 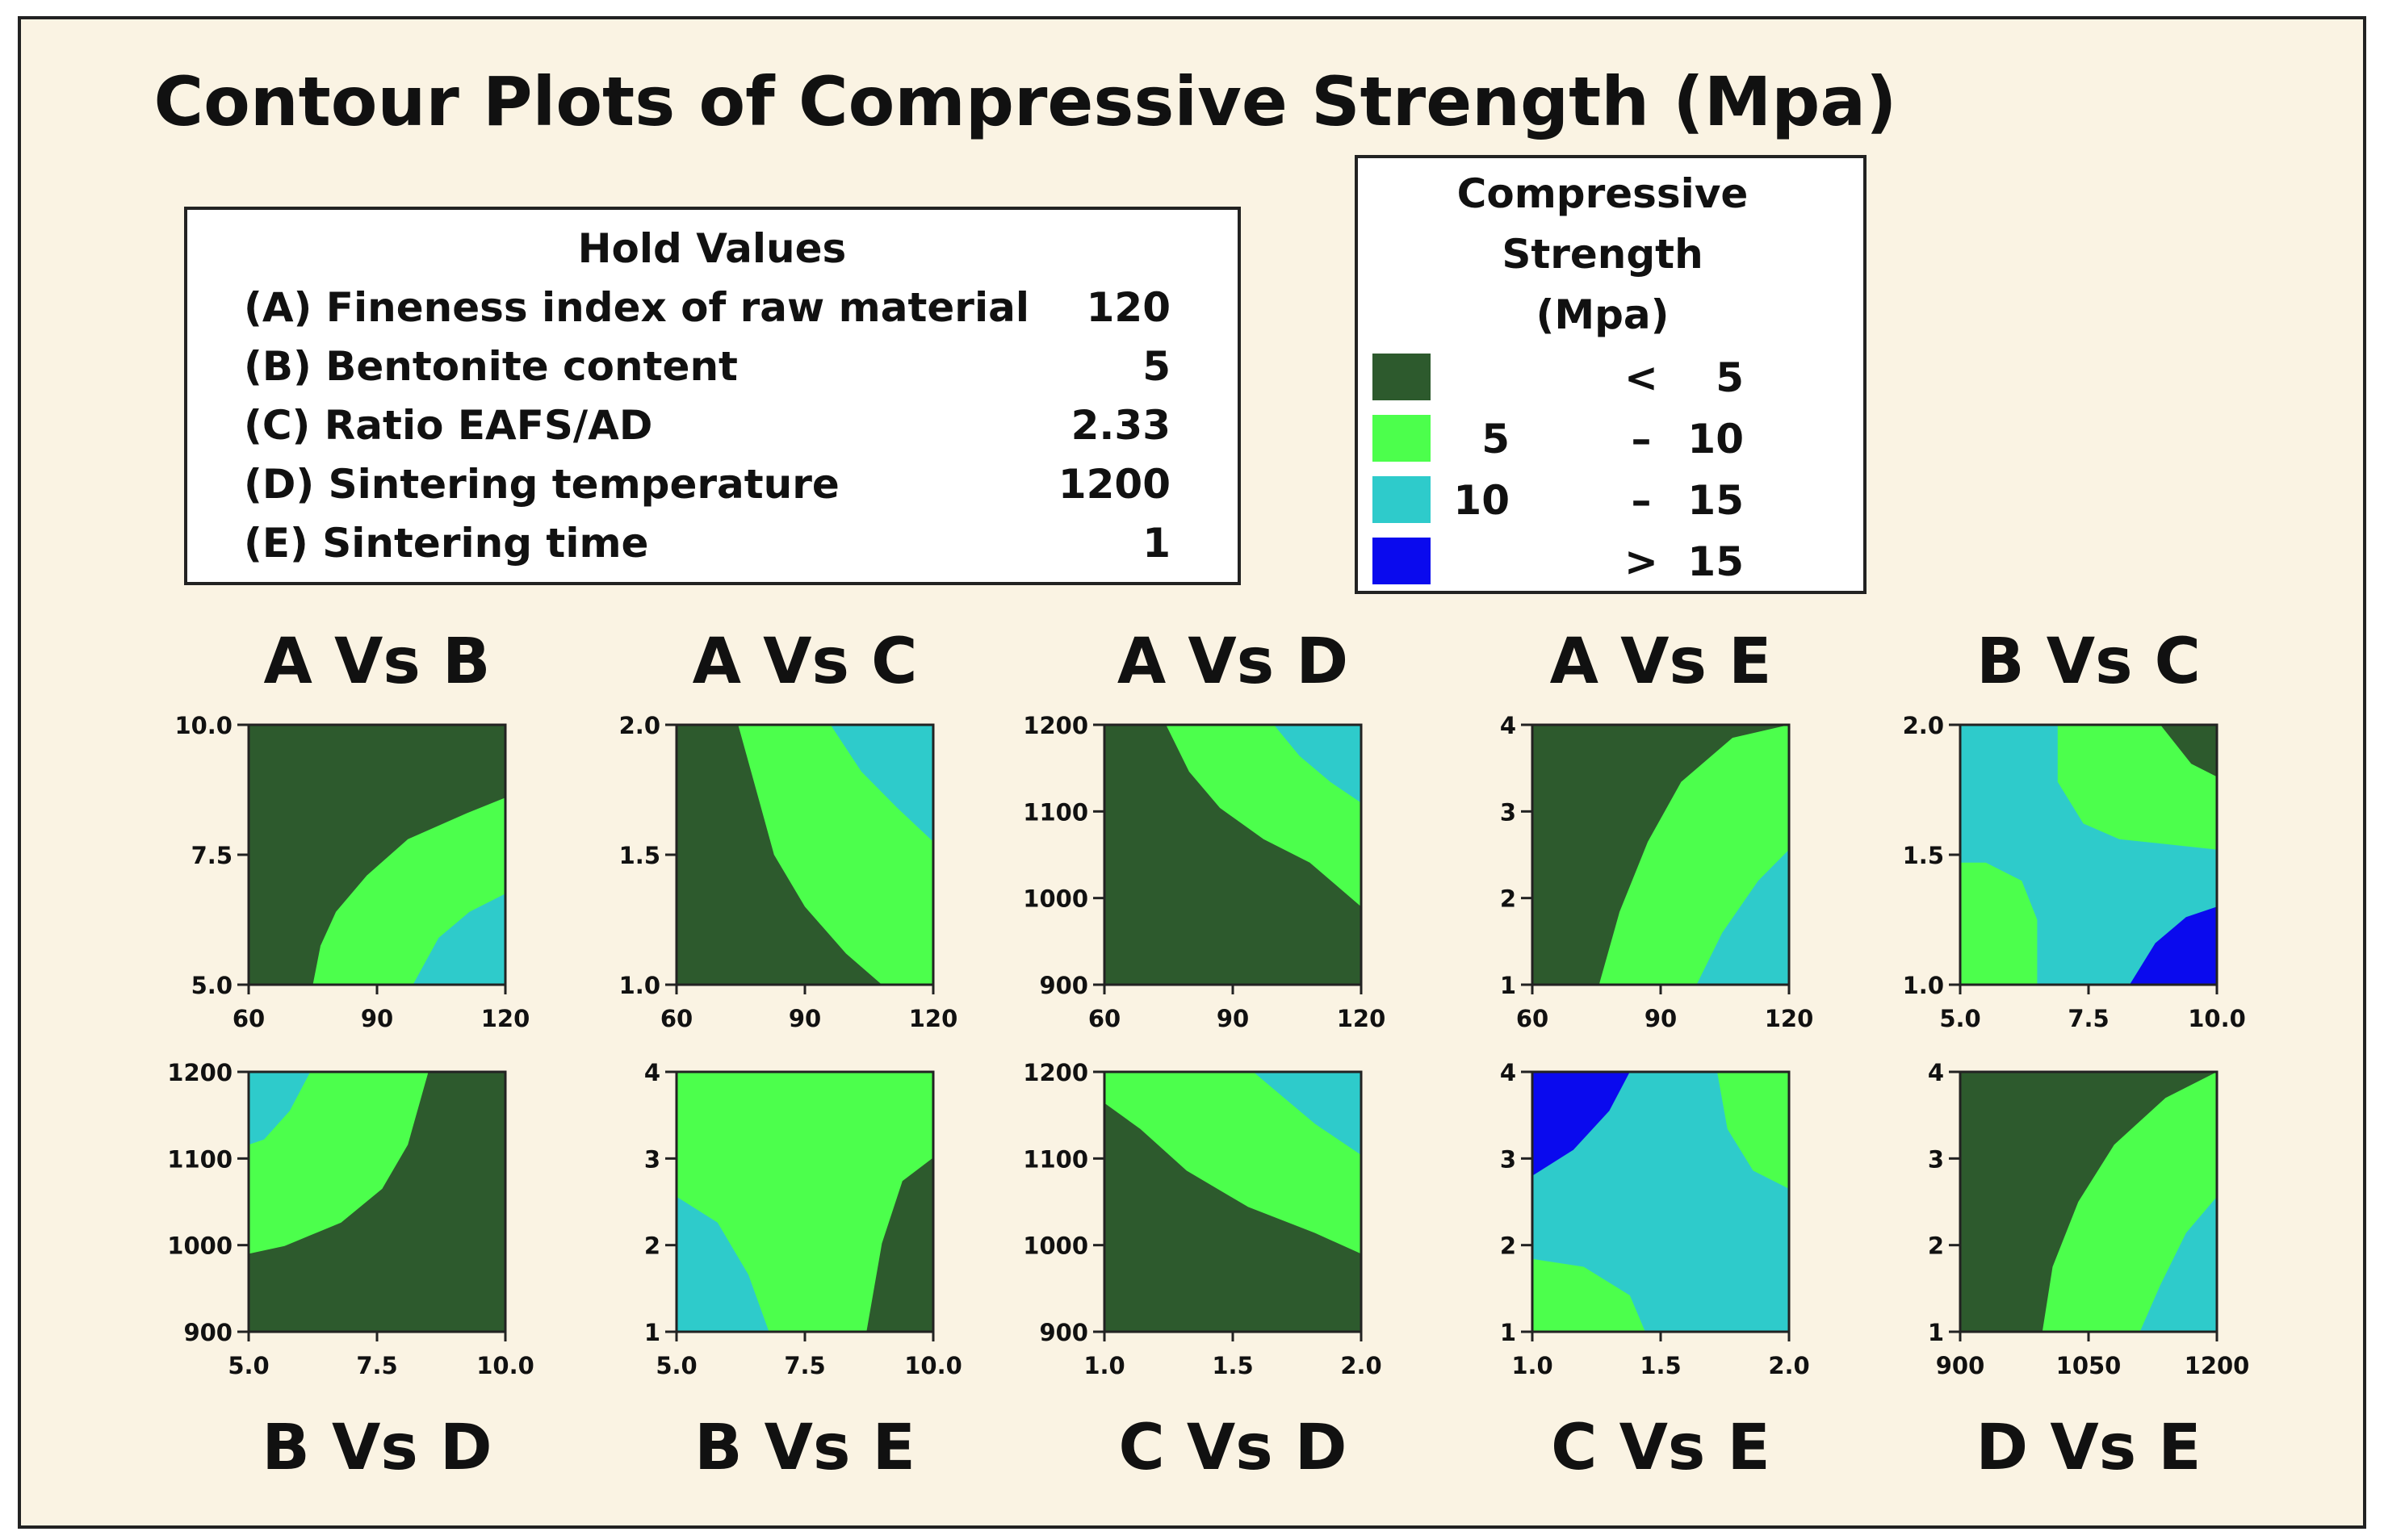 I want to click on legend-high: 15, so click(x=1715, y=500).